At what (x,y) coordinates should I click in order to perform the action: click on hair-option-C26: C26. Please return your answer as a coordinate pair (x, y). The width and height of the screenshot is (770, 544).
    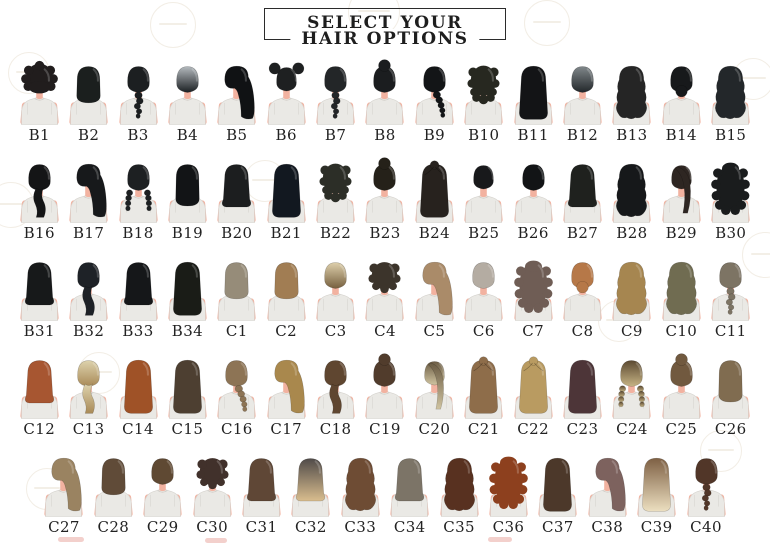
    Looking at the image, I should click on (730, 397).